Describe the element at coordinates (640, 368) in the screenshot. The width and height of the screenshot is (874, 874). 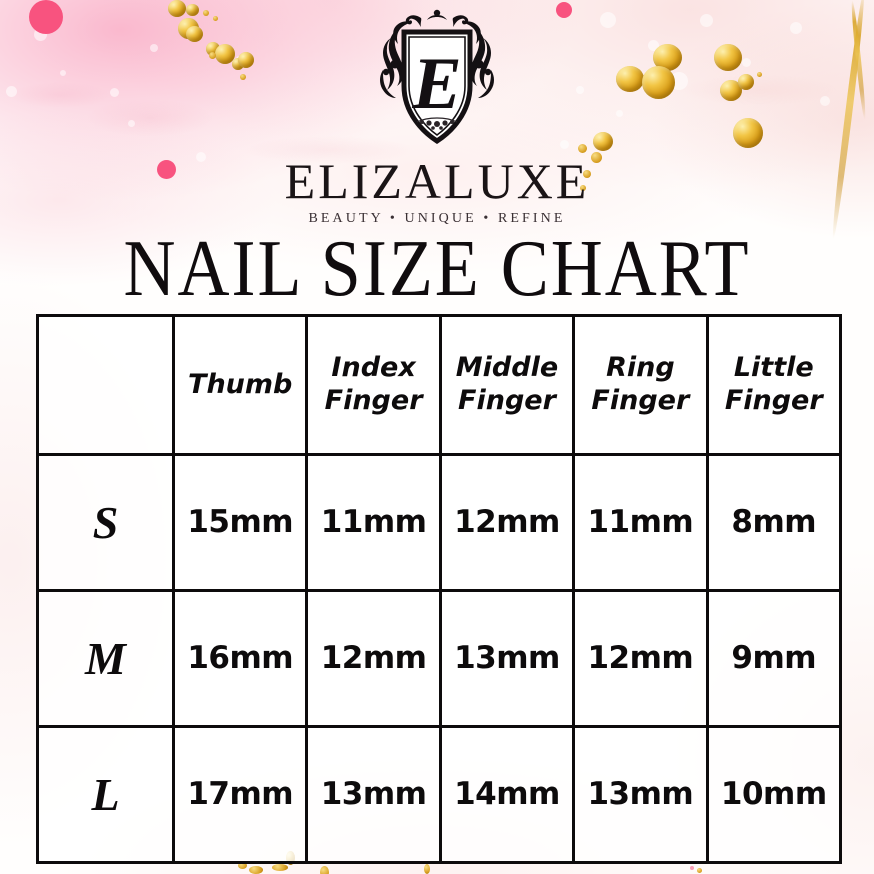
I see `column-header-ring-line1: Ring` at that location.